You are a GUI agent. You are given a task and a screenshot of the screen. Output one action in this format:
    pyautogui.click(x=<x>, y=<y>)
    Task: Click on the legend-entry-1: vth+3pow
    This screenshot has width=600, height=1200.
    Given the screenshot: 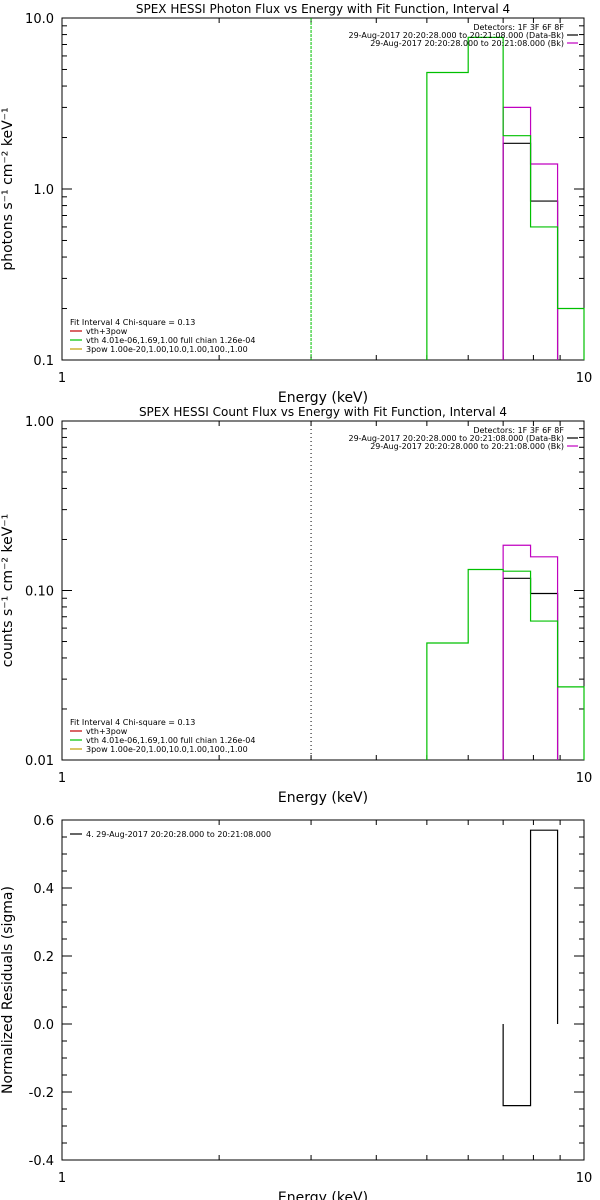 What is the action you would take?
    pyautogui.click(x=107, y=731)
    